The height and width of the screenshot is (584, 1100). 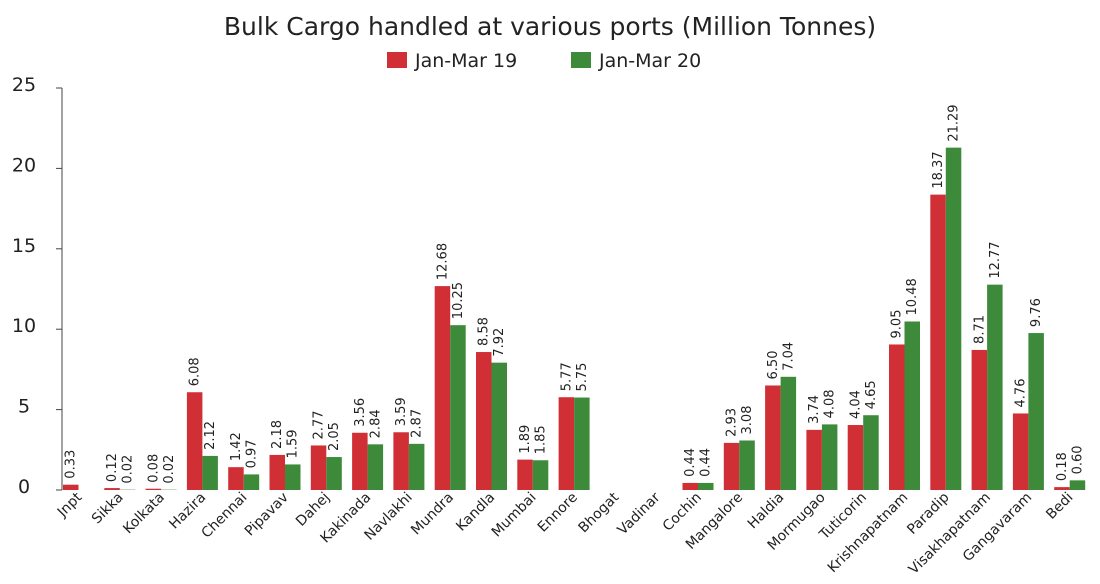 I want to click on value-label-haldia-jan-mar-19: 6.50, so click(x=773, y=365).